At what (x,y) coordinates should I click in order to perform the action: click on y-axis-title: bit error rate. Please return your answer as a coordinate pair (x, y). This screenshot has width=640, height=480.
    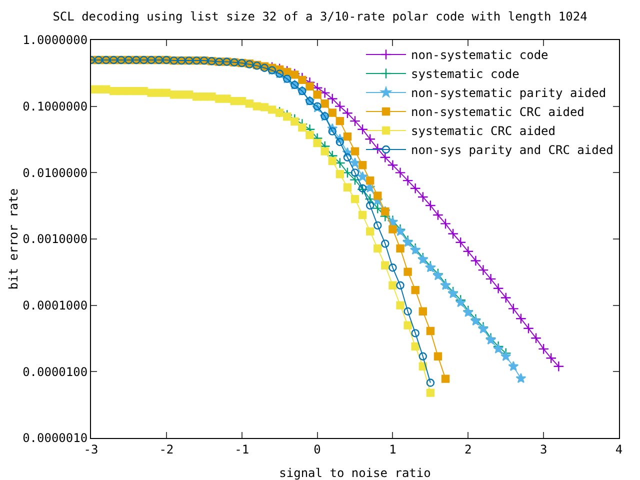
    Looking at the image, I should click on (13, 239).